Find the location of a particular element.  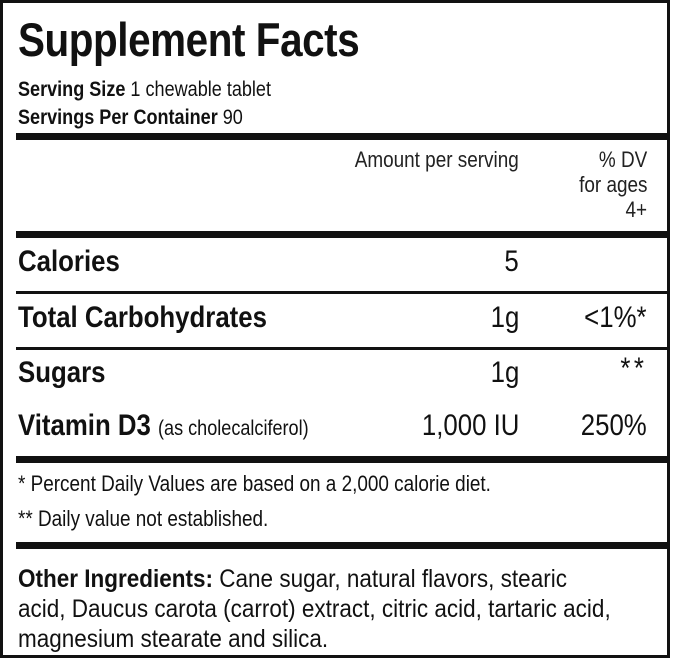

nutrient-amount-sugars: 1g is located at coordinates (504, 372).